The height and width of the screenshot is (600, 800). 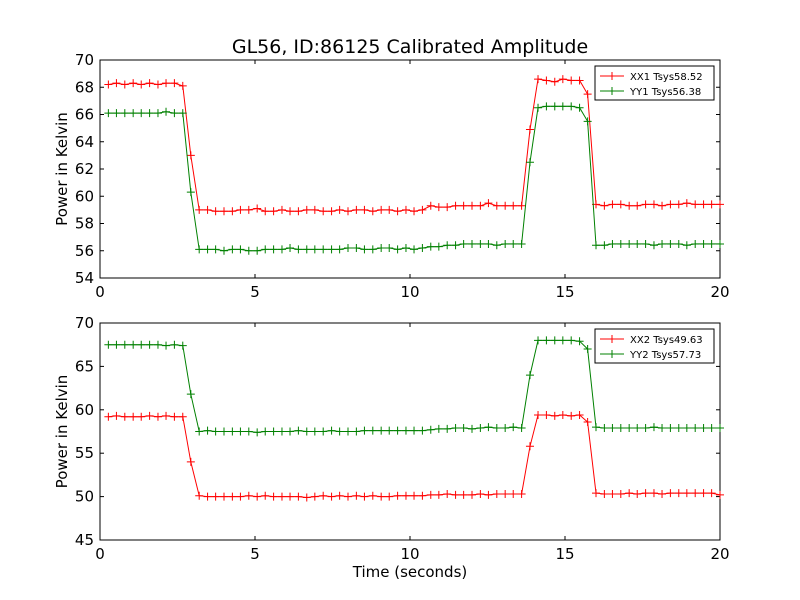 I want to click on y-tick-label: 68, so click(x=84, y=87).